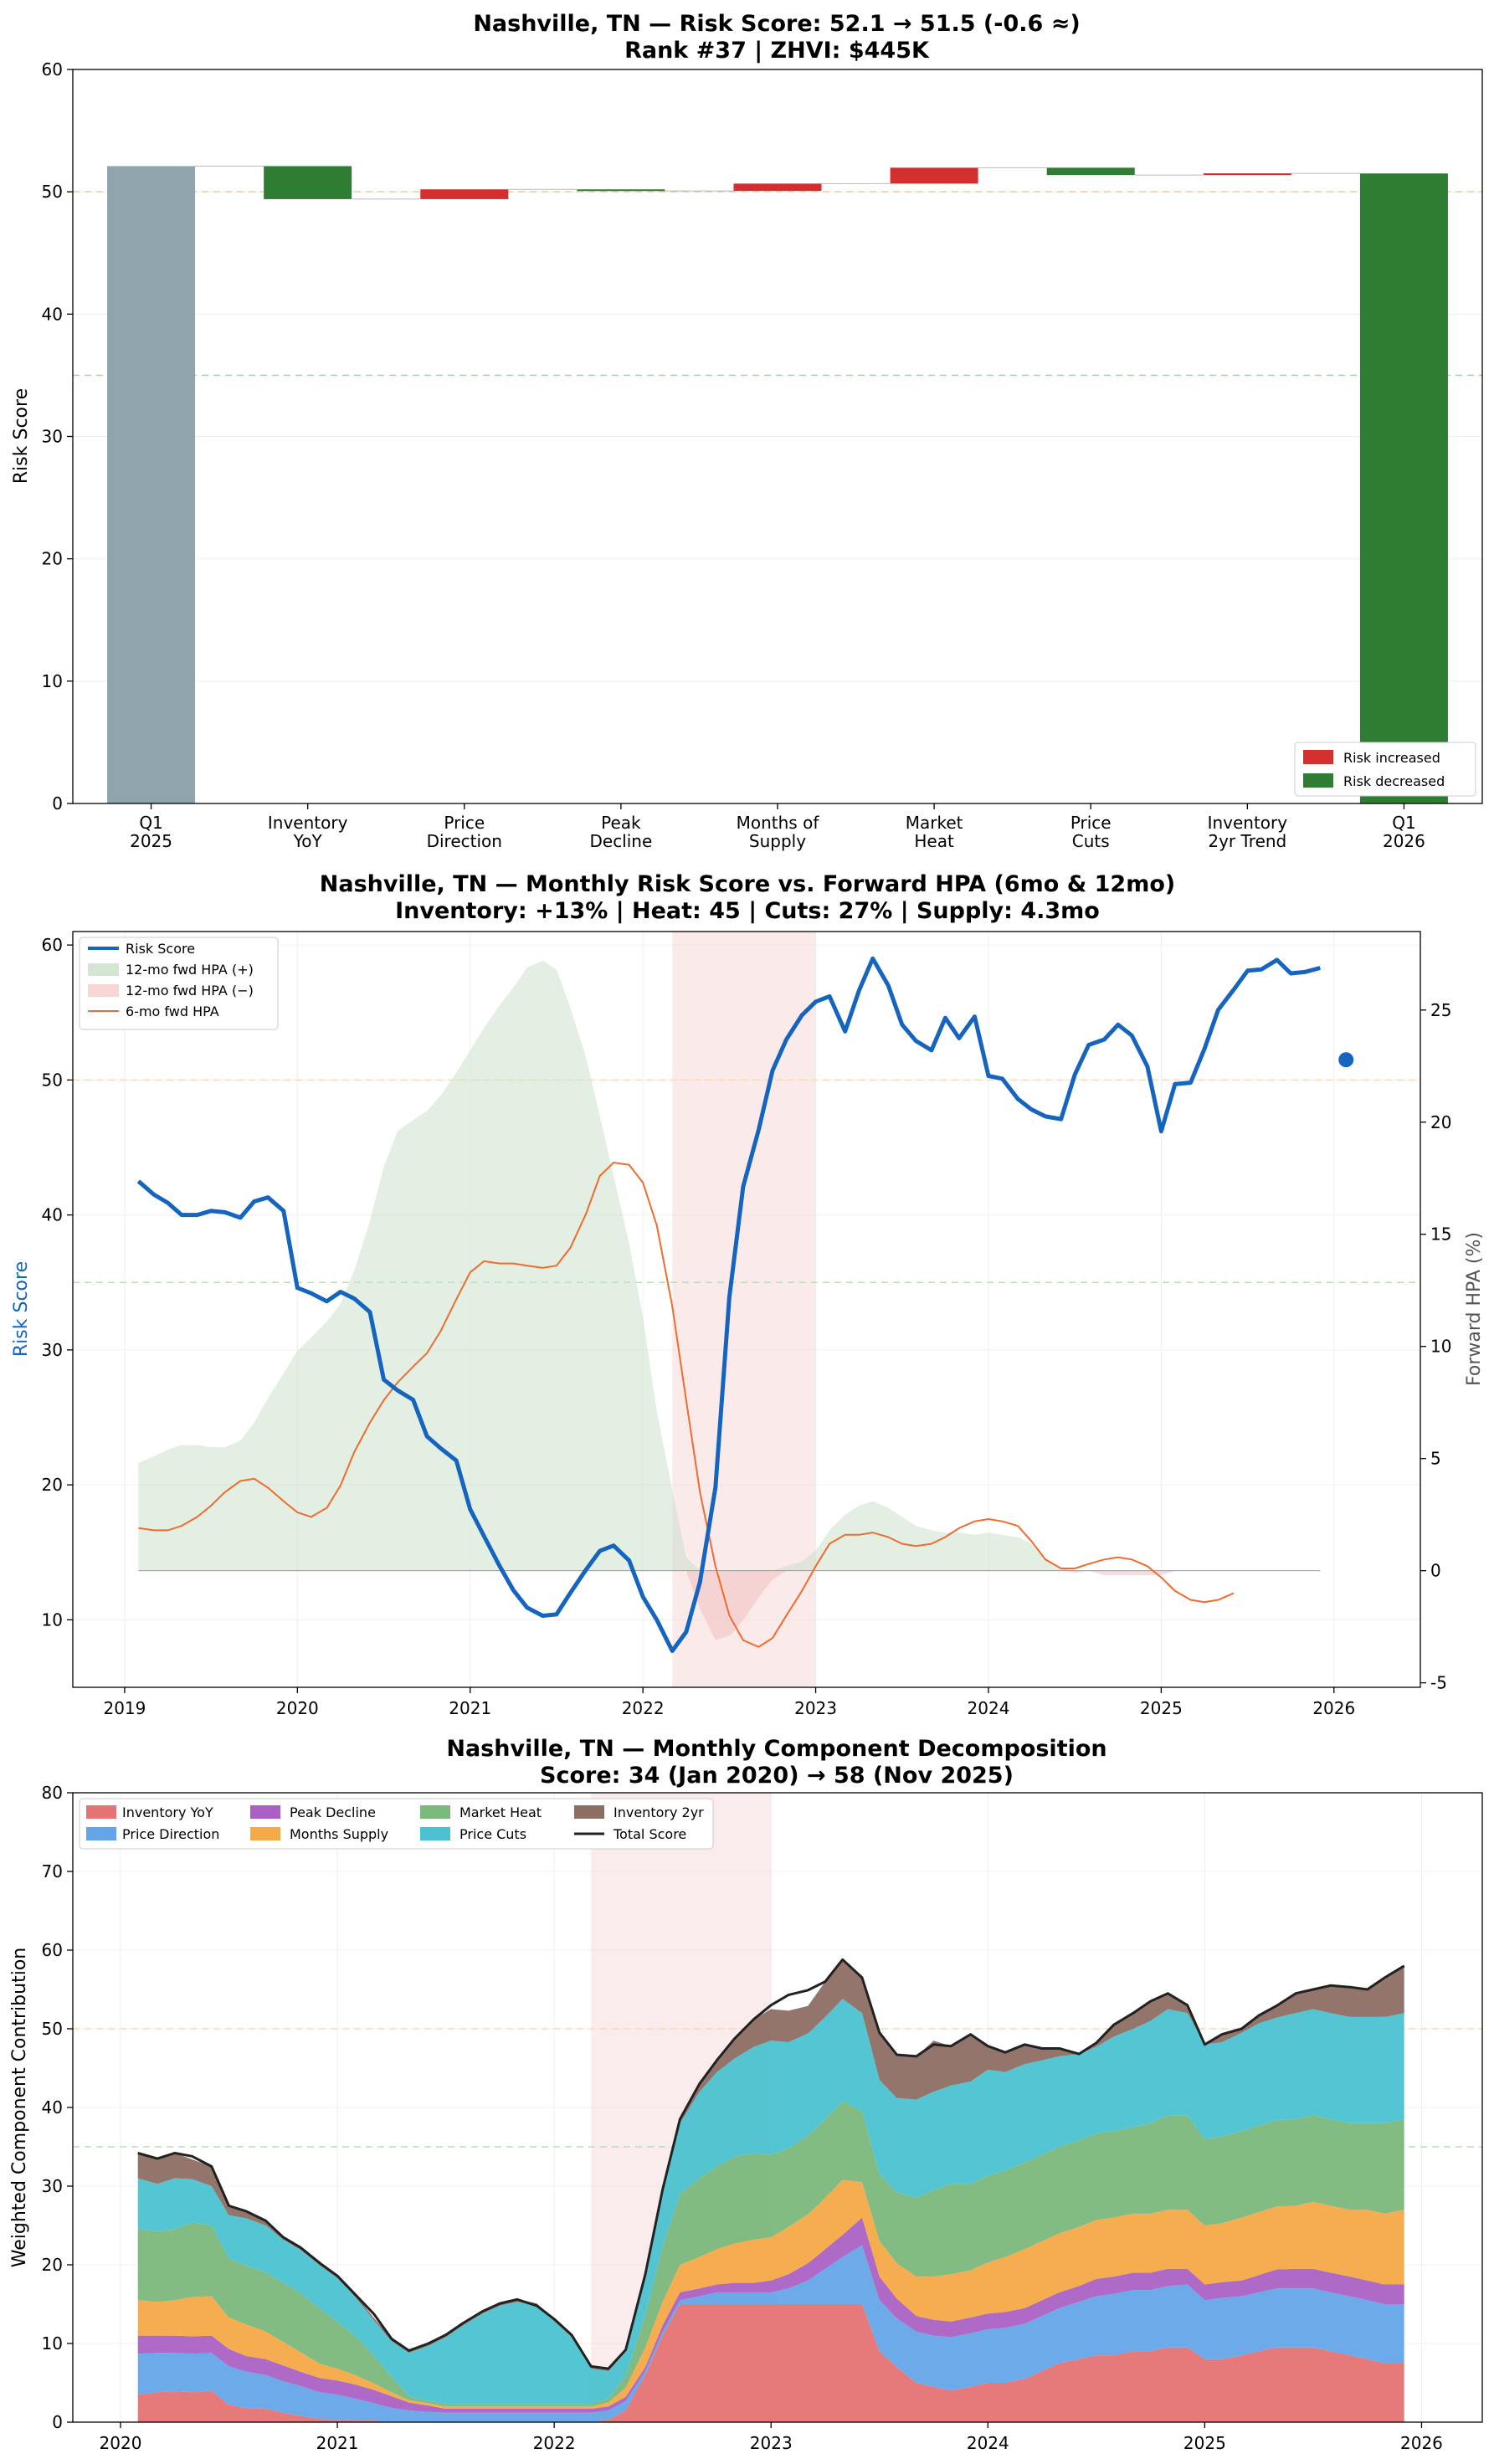 Image resolution: width=1494 pixels, height=2464 pixels. Describe the element at coordinates (1474, 1309) in the screenshot. I see `risk-hpa-y2-label: Forward HPA (%)` at that location.